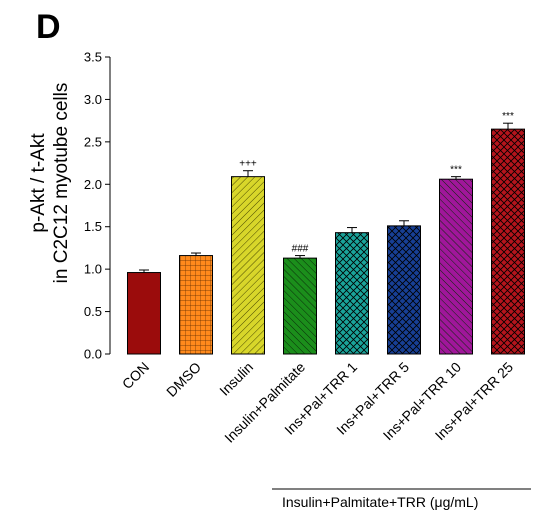 Image resolution: width=550 pixels, height=521 pixels. Describe the element at coordinates (93, 141) in the screenshot. I see `y-tick-label: 2.5` at that location.